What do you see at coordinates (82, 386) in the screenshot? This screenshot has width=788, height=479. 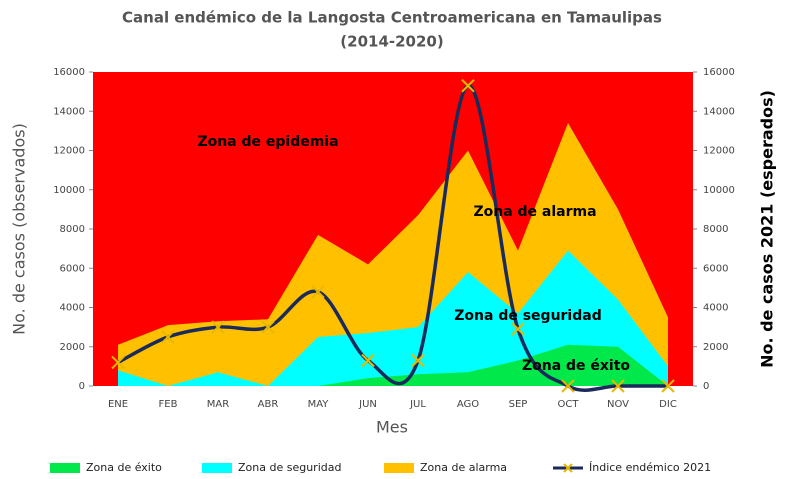 I see `y-tick-label: 0` at bounding box center [82, 386].